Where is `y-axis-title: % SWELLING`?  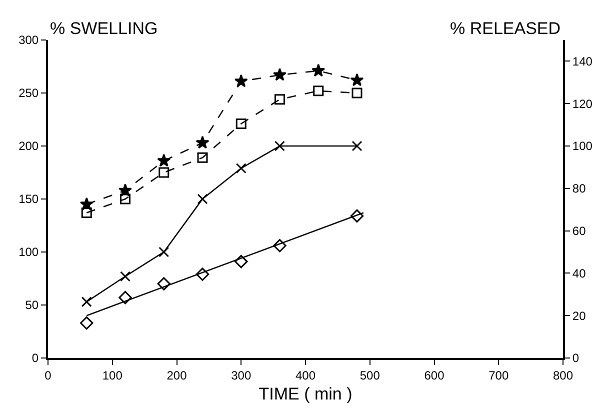
y-axis-title: % SWELLING is located at coordinates (104, 28).